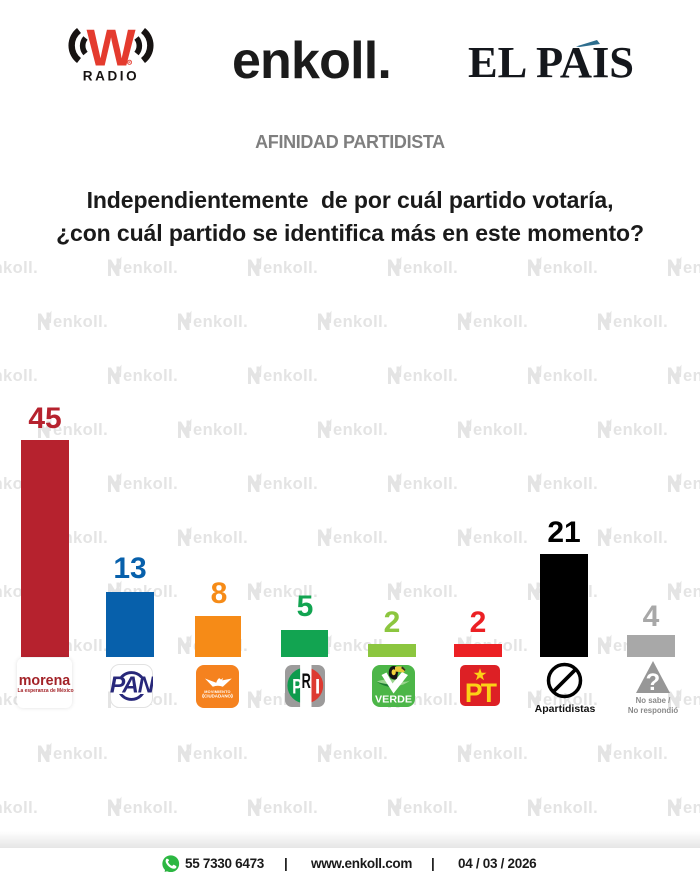  I want to click on svg-text: PT, so click(481, 692).